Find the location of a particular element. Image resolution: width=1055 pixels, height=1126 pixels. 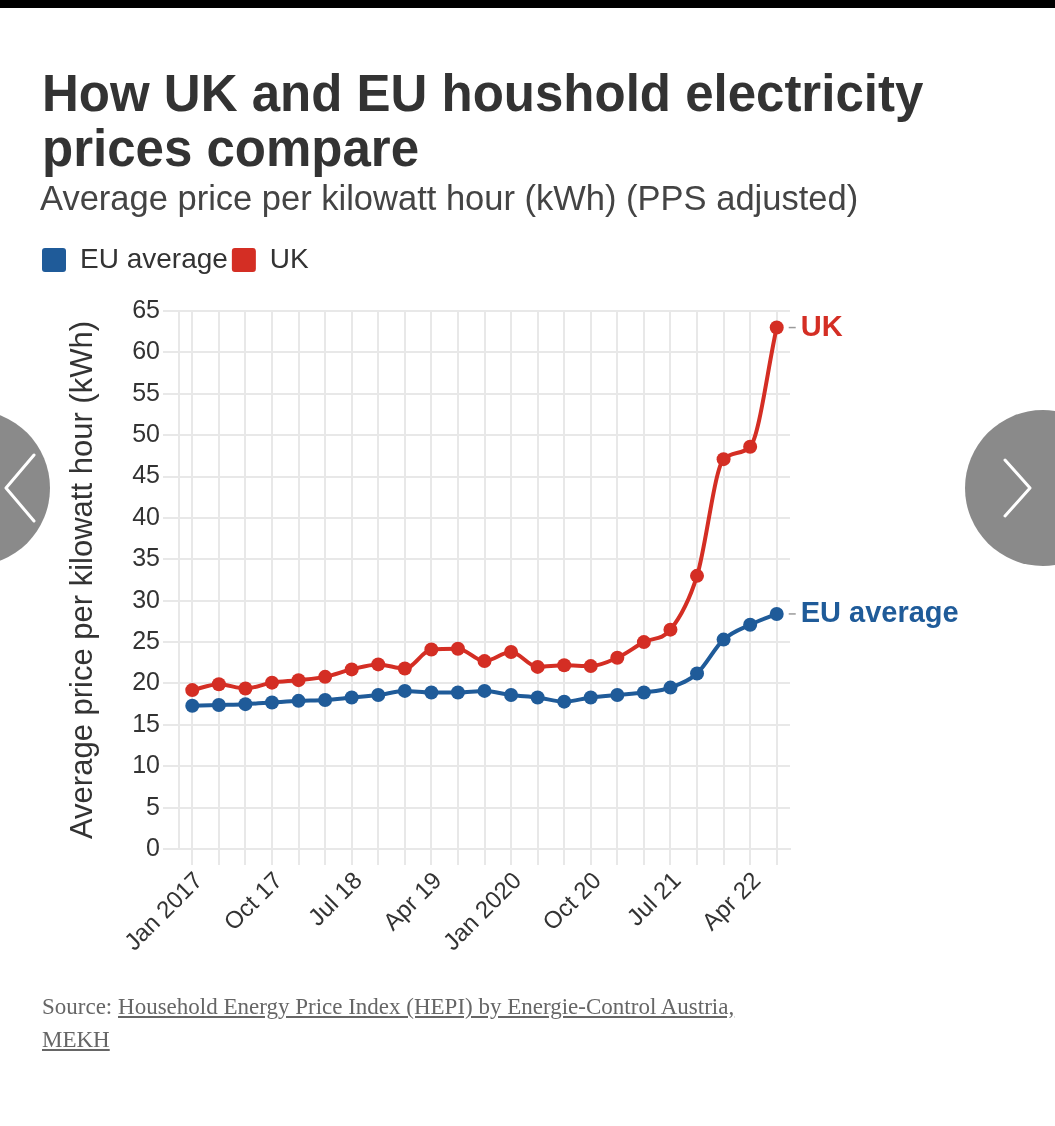

y-tick-label: 40 is located at coordinates (146, 515).